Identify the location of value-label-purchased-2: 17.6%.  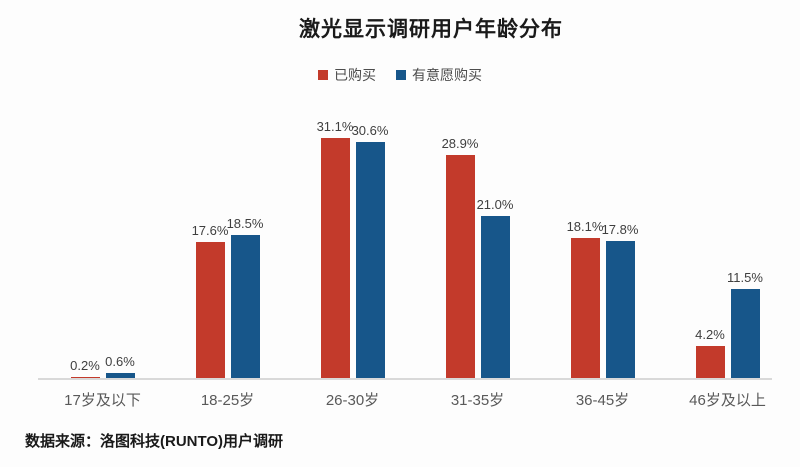
(210, 231).